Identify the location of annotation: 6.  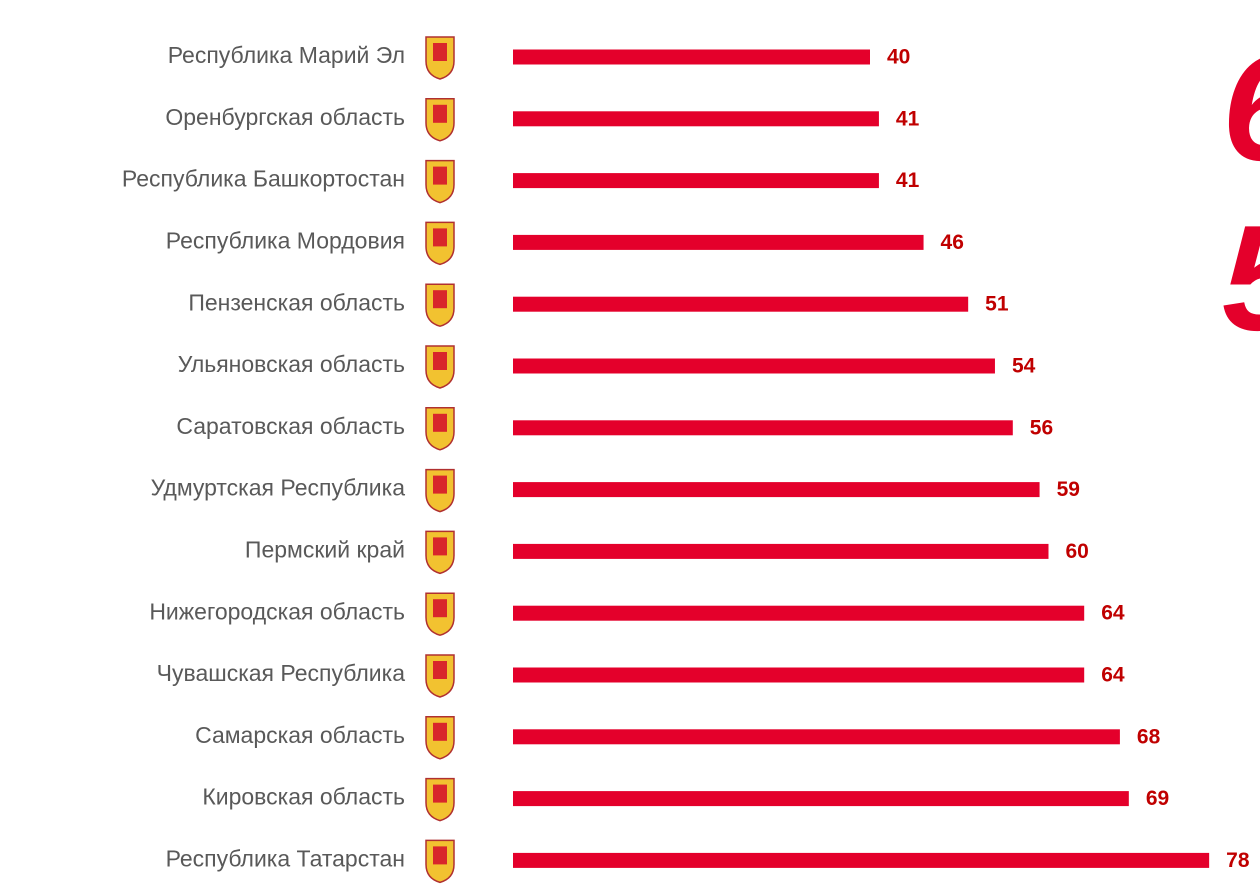
(1241, 108).